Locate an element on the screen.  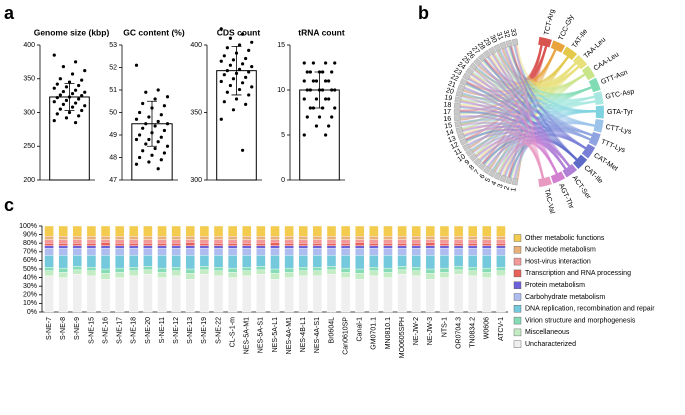
segment-label: CTT-Lys is located at coordinates (619, 130).